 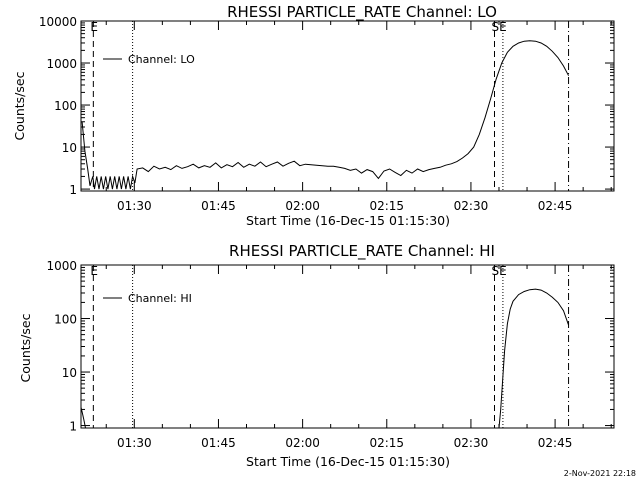 I want to click on legend-label: Channel: HI, so click(x=160, y=298).